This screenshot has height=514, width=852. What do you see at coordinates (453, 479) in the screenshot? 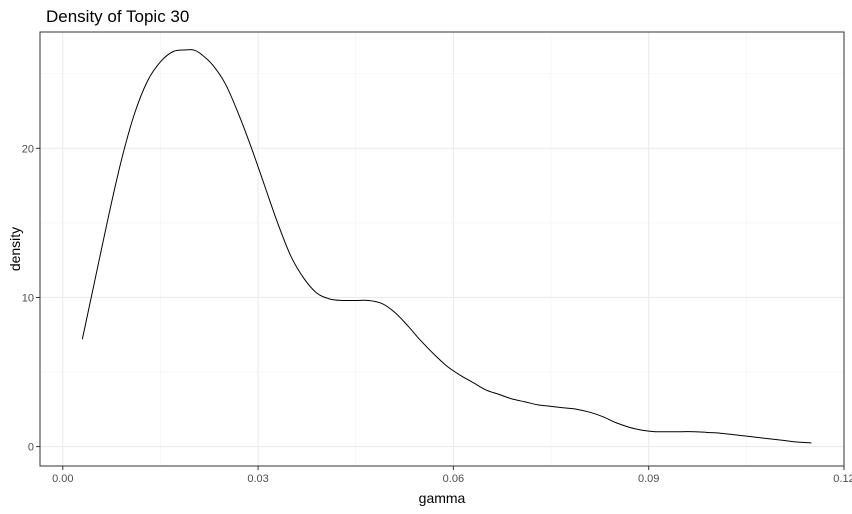
I see `x-tick-label: 0.06` at bounding box center [453, 479].